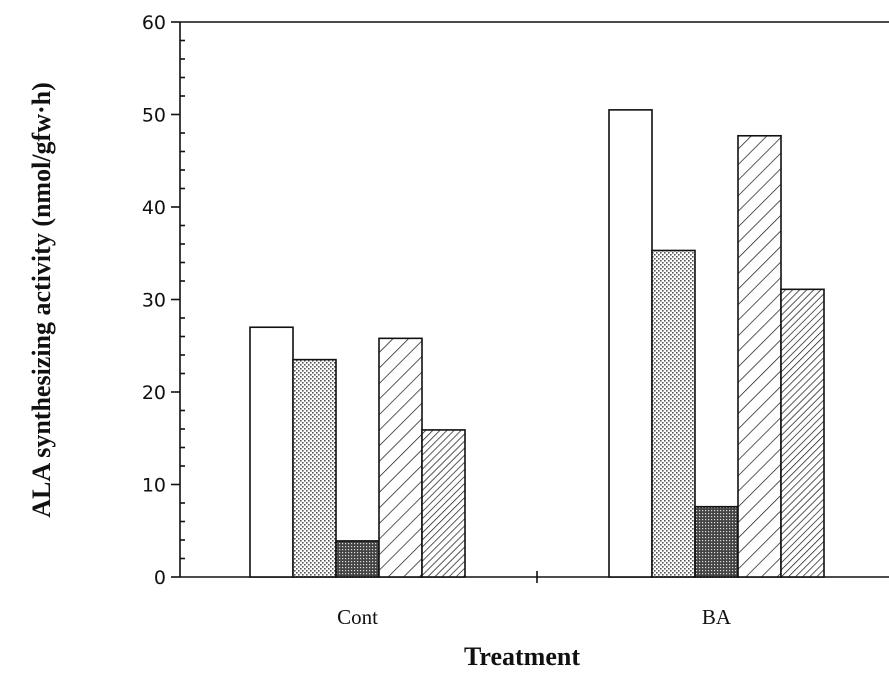  Describe the element at coordinates (154, 208) in the screenshot. I see `y-tick-label: 40` at that location.